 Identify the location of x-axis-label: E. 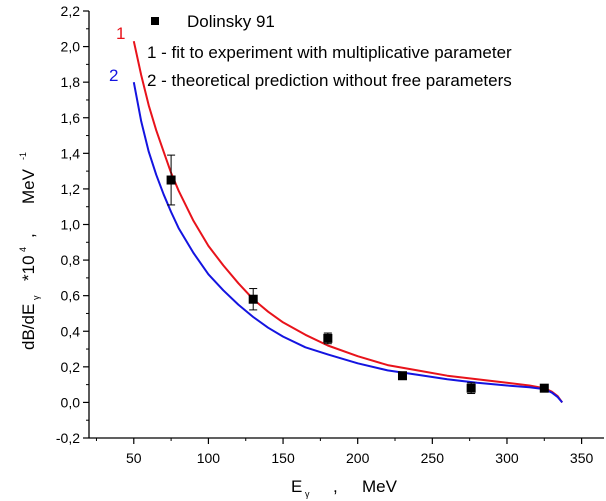
(296, 486).